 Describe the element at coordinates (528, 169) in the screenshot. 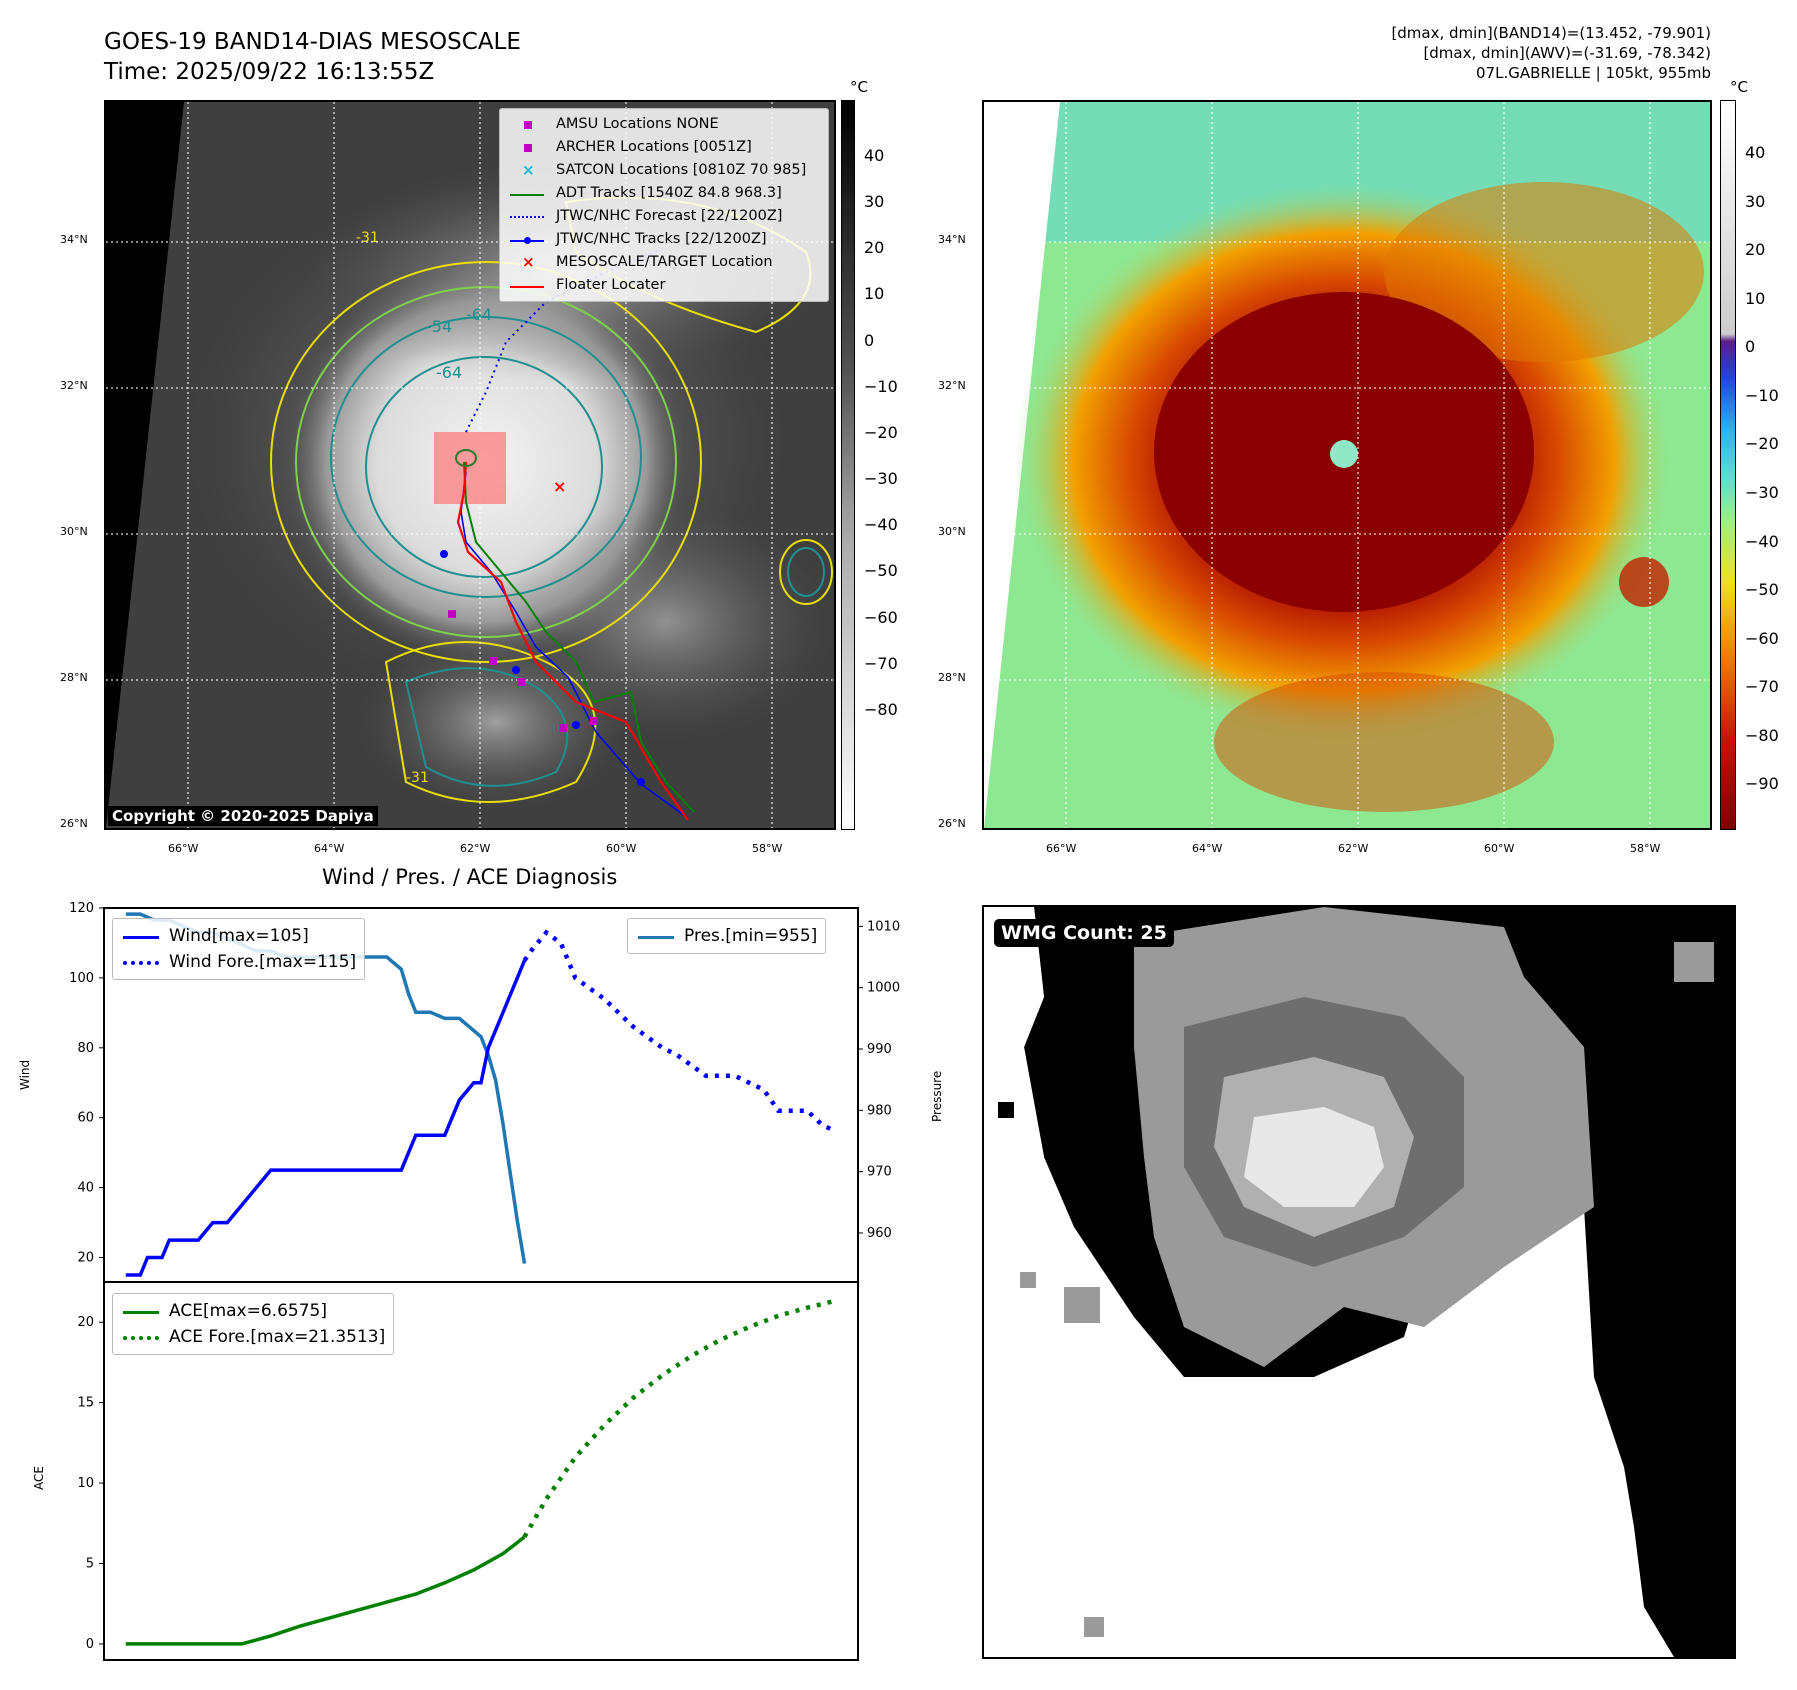

I see `cyan-x-icon: ×` at that location.